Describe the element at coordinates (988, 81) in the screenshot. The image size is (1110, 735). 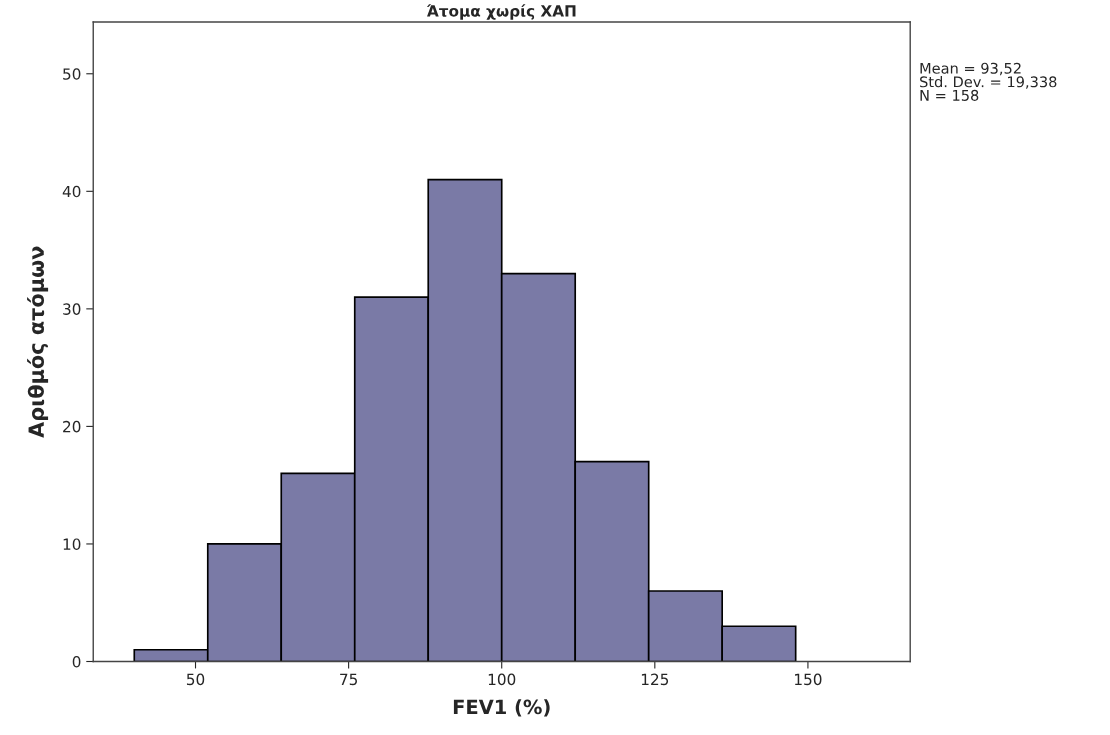
I see `text: Mean = 93,52 Std. Dev. = 19,338 N = 158` at that location.